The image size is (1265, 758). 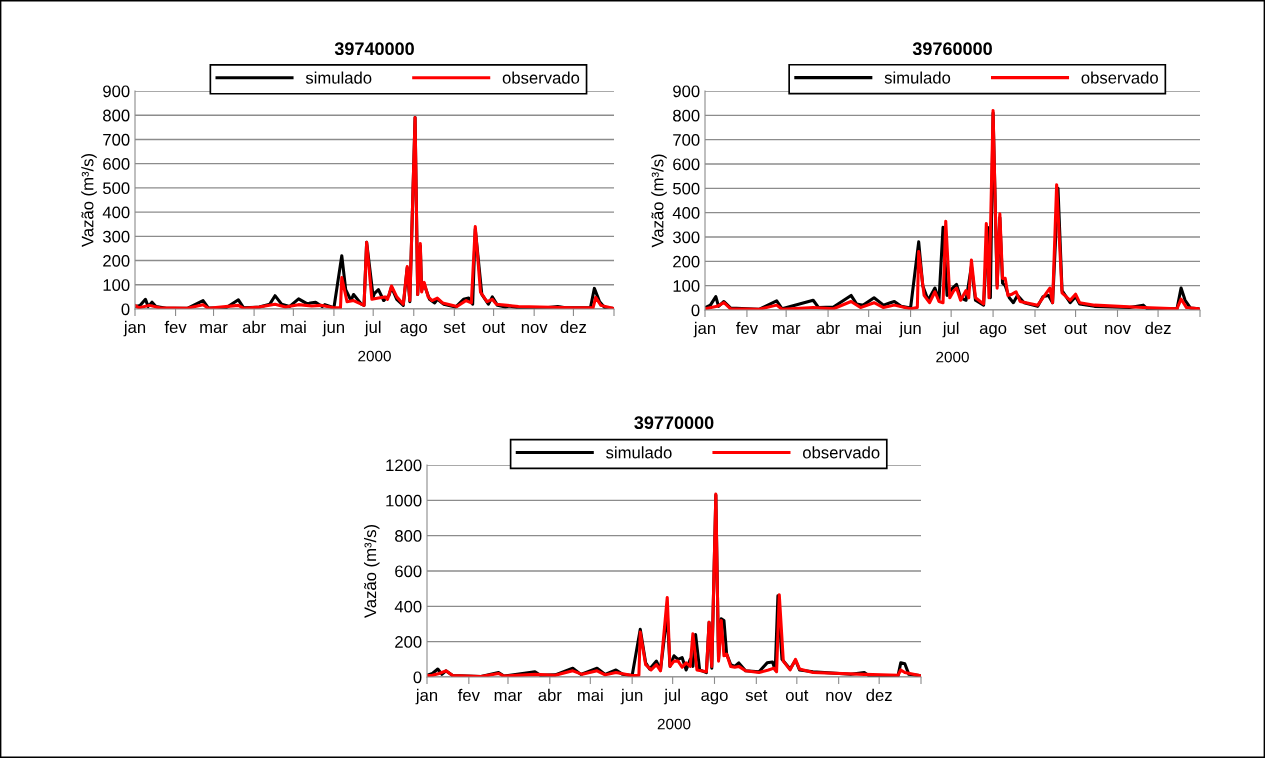 What do you see at coordinates (404, 500) in the screenshot?
I see `y-tick-label: 1000` at bounding box center [404, 500].